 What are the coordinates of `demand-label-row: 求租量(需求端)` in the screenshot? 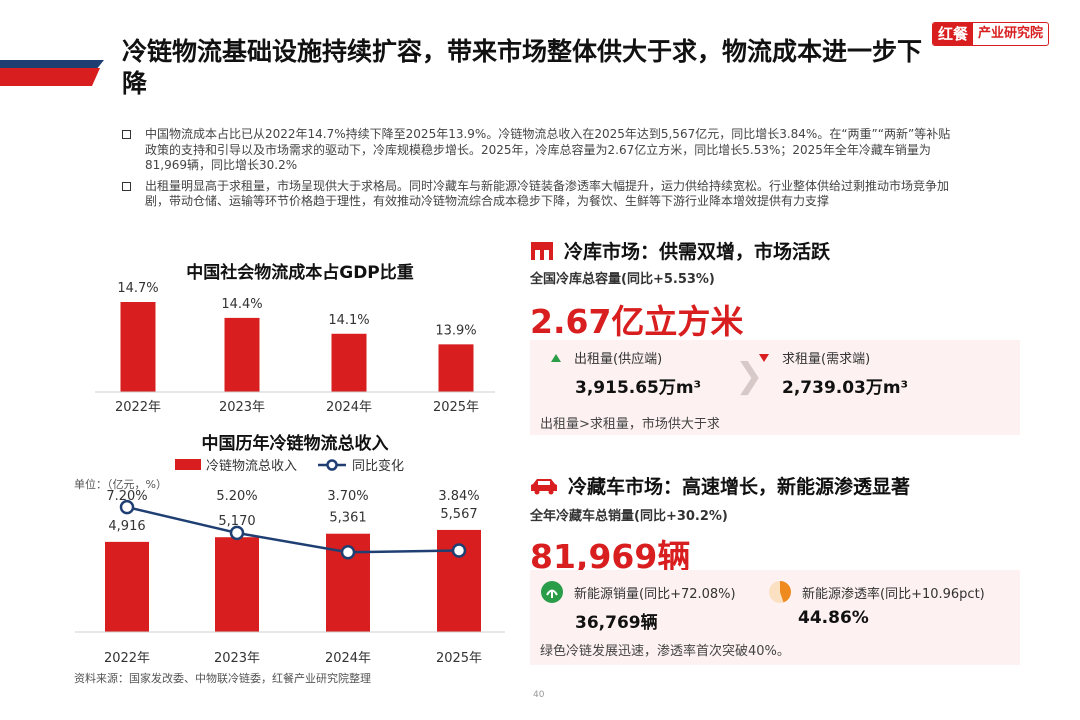 It's located at (814, 357).